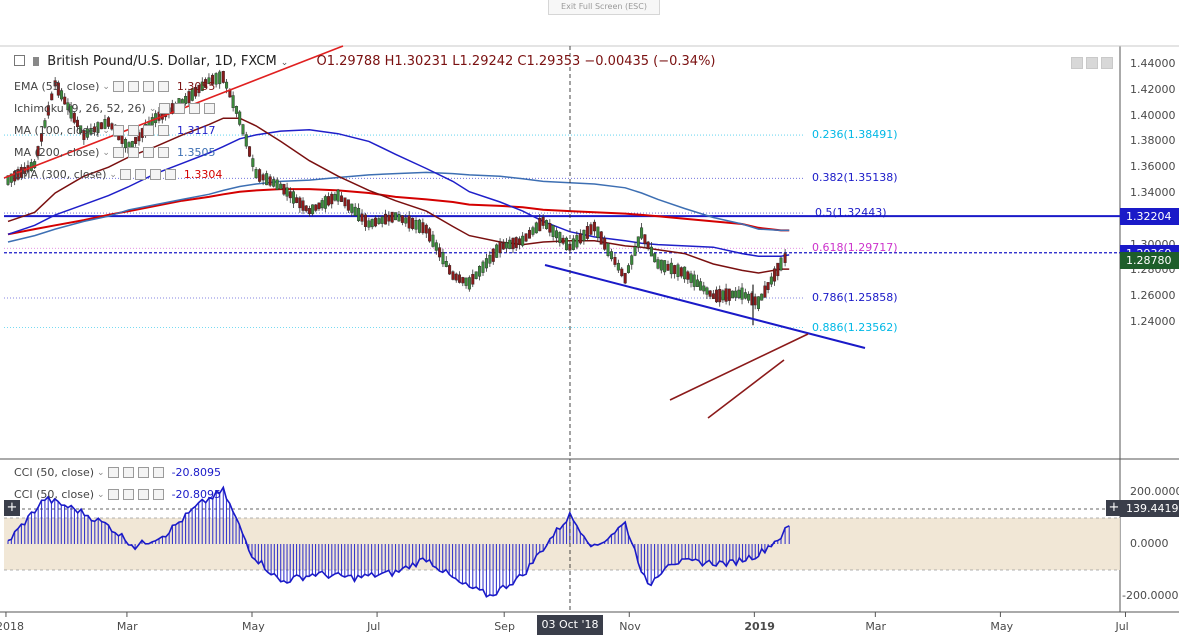 This screenshot has width=1179, height=641. I want to click on indicator-label: MA (200, close), so click(57, 152).